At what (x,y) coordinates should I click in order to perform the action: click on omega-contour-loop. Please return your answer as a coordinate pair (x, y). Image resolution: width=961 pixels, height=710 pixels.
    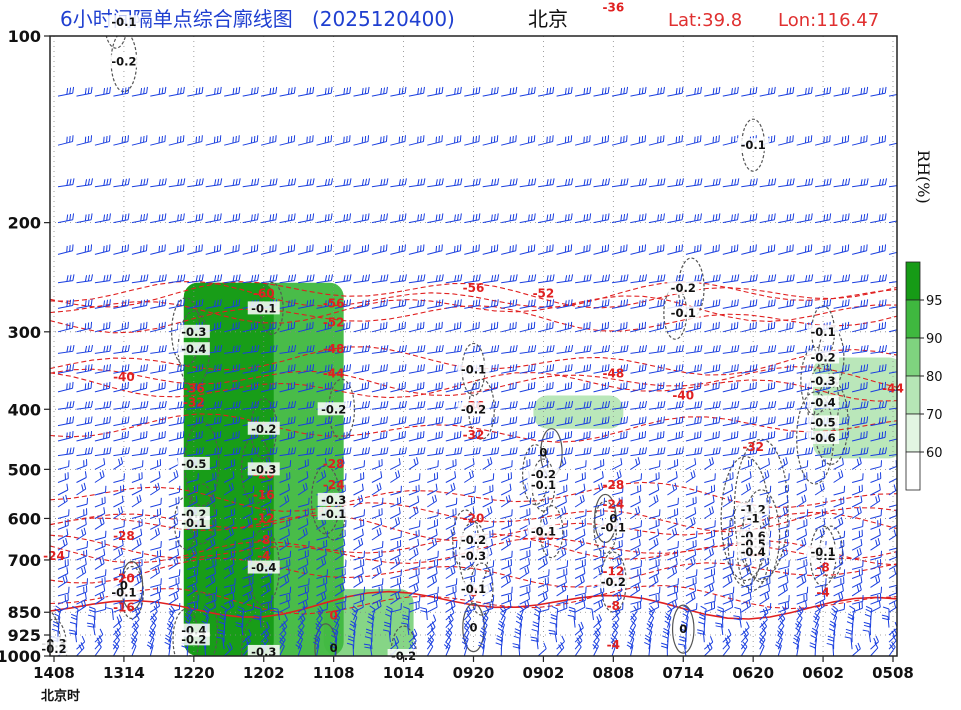
    Looking at the image, I should click on (761, 509).